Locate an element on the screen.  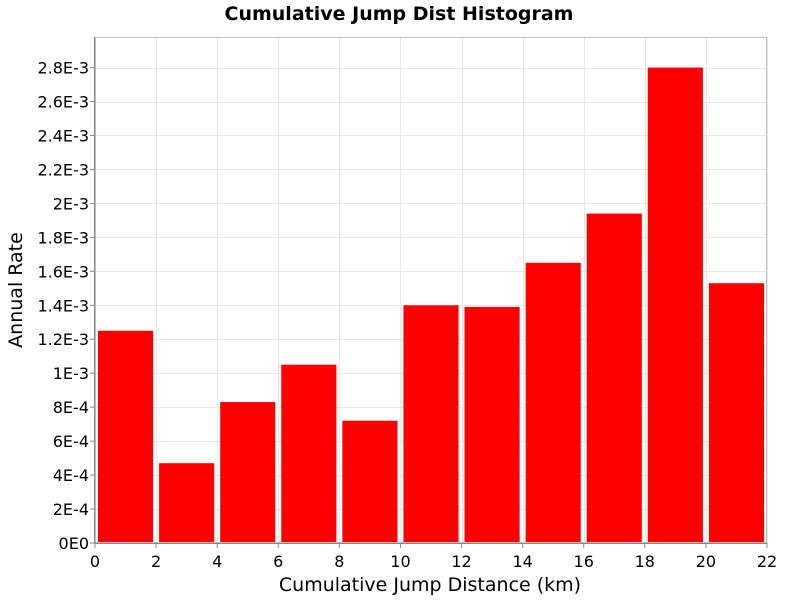
x-tick-label: 22 is located at coordinates (767, 561).